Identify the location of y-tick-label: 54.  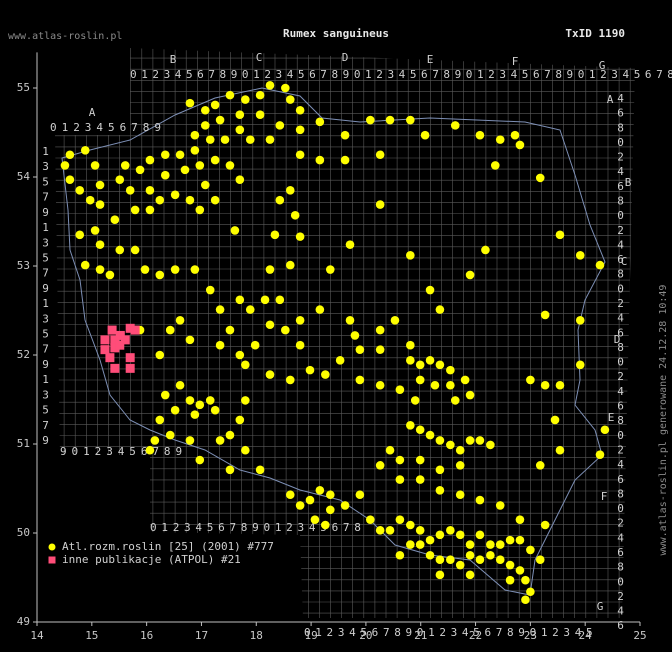
(24, 176).